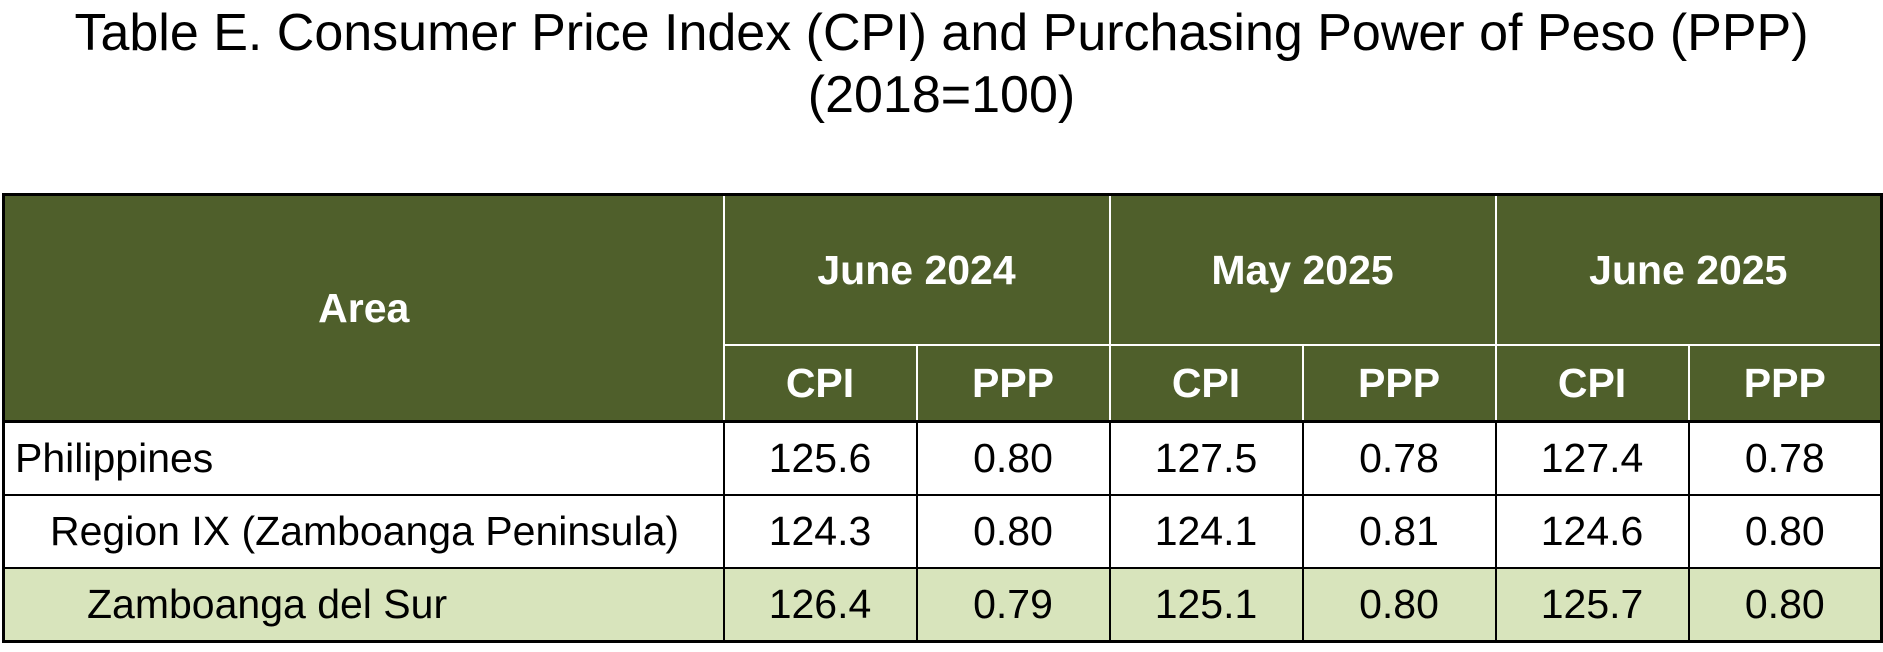 This screenshot has height=652, width=1883. Describe the element at coordinates (363, 531) in the screenshot. I see `row-area-label: Region IX (Zamboanga Peninsula)` at that location.